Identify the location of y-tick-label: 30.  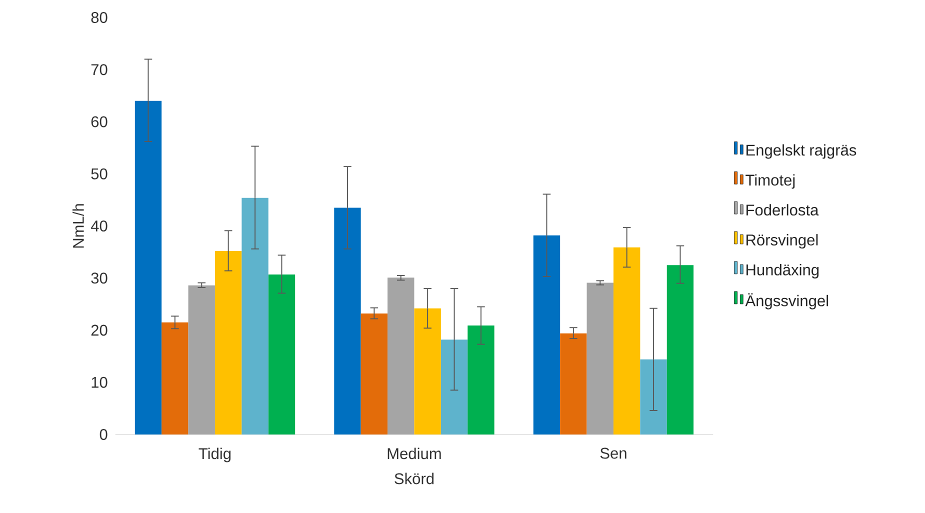
(99, 278).